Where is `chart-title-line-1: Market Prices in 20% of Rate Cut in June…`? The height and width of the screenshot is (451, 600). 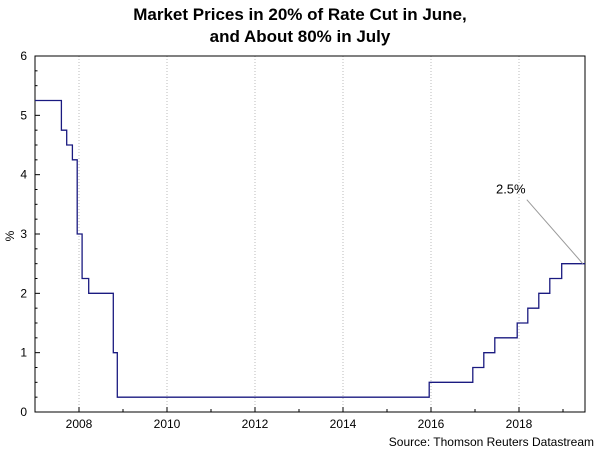
chart-title-line-1: Market Prices in 20% of Rate Cut in June… is located at coordinates (299, 14).